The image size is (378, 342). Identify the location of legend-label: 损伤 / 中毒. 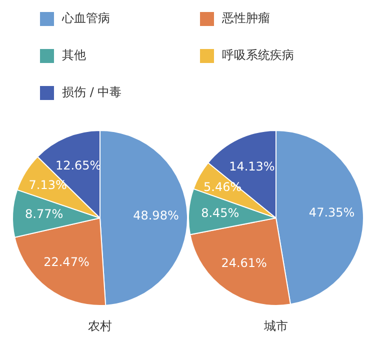
(92, 92).